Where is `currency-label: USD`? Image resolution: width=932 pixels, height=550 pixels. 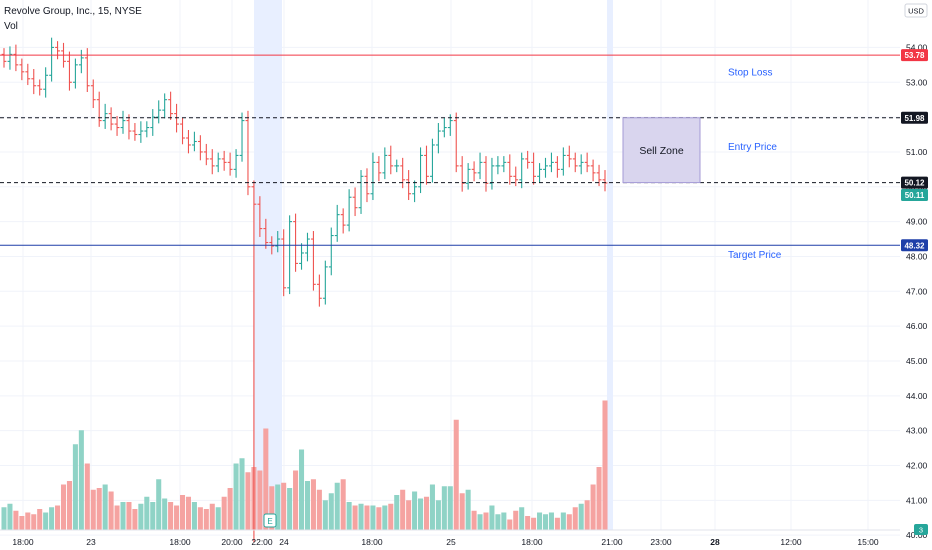
currency-label: USD is located at coordinates (916, 11).